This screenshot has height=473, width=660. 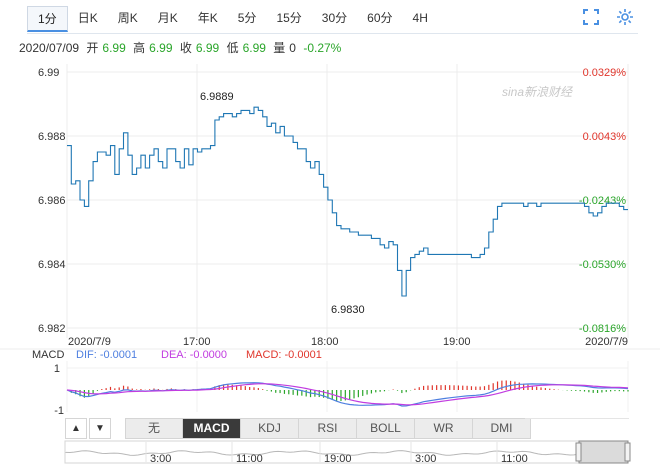 What do you see at coordinates (52, 329) in the screenshot?
I see `y-tick-left: 6.982` at bounding box center [52, 329].